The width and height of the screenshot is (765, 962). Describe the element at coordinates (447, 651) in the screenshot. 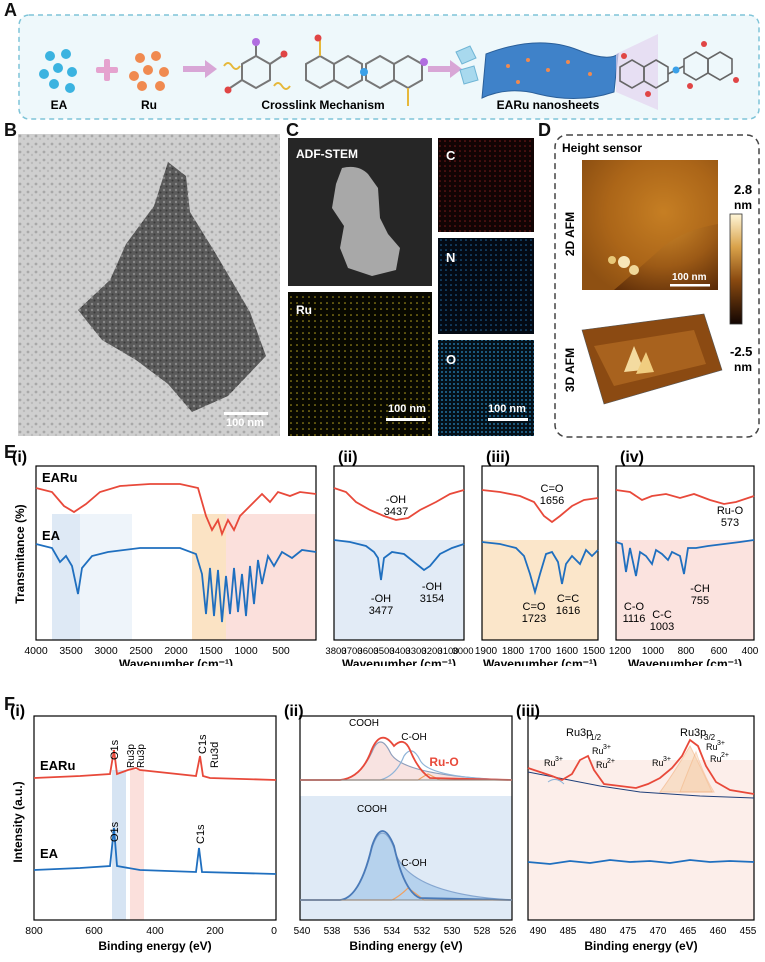

I see `svg-text: 3100` at that location.